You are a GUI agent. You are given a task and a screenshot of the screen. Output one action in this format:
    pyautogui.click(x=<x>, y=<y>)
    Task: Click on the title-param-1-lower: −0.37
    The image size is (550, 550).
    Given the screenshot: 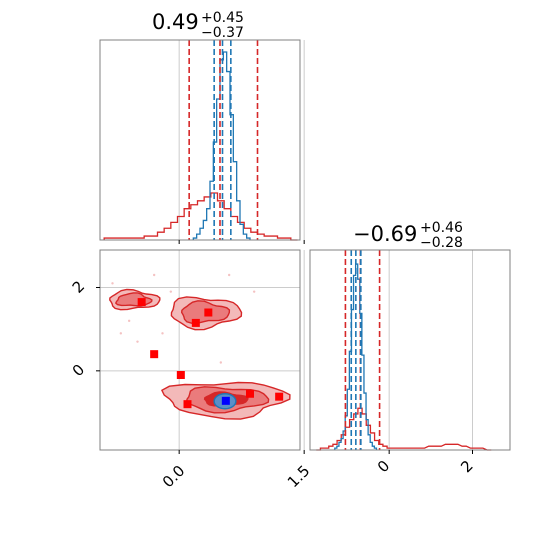 What is the action you would take?
    pyautogui.click(x=222, y=33)
    